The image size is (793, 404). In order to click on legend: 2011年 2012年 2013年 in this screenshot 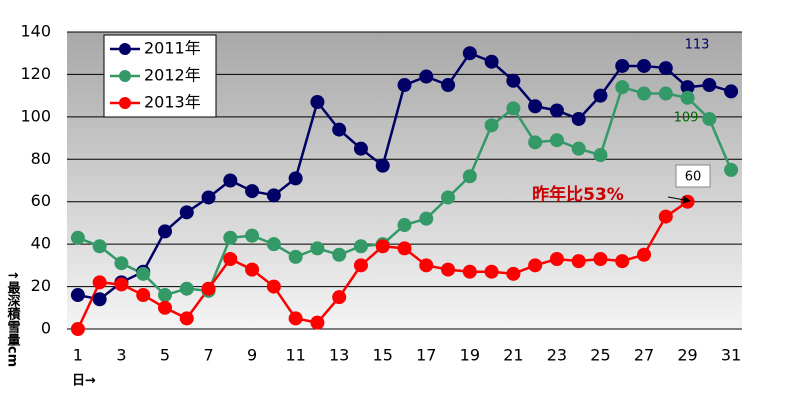, I will do `click(160, 76)`.